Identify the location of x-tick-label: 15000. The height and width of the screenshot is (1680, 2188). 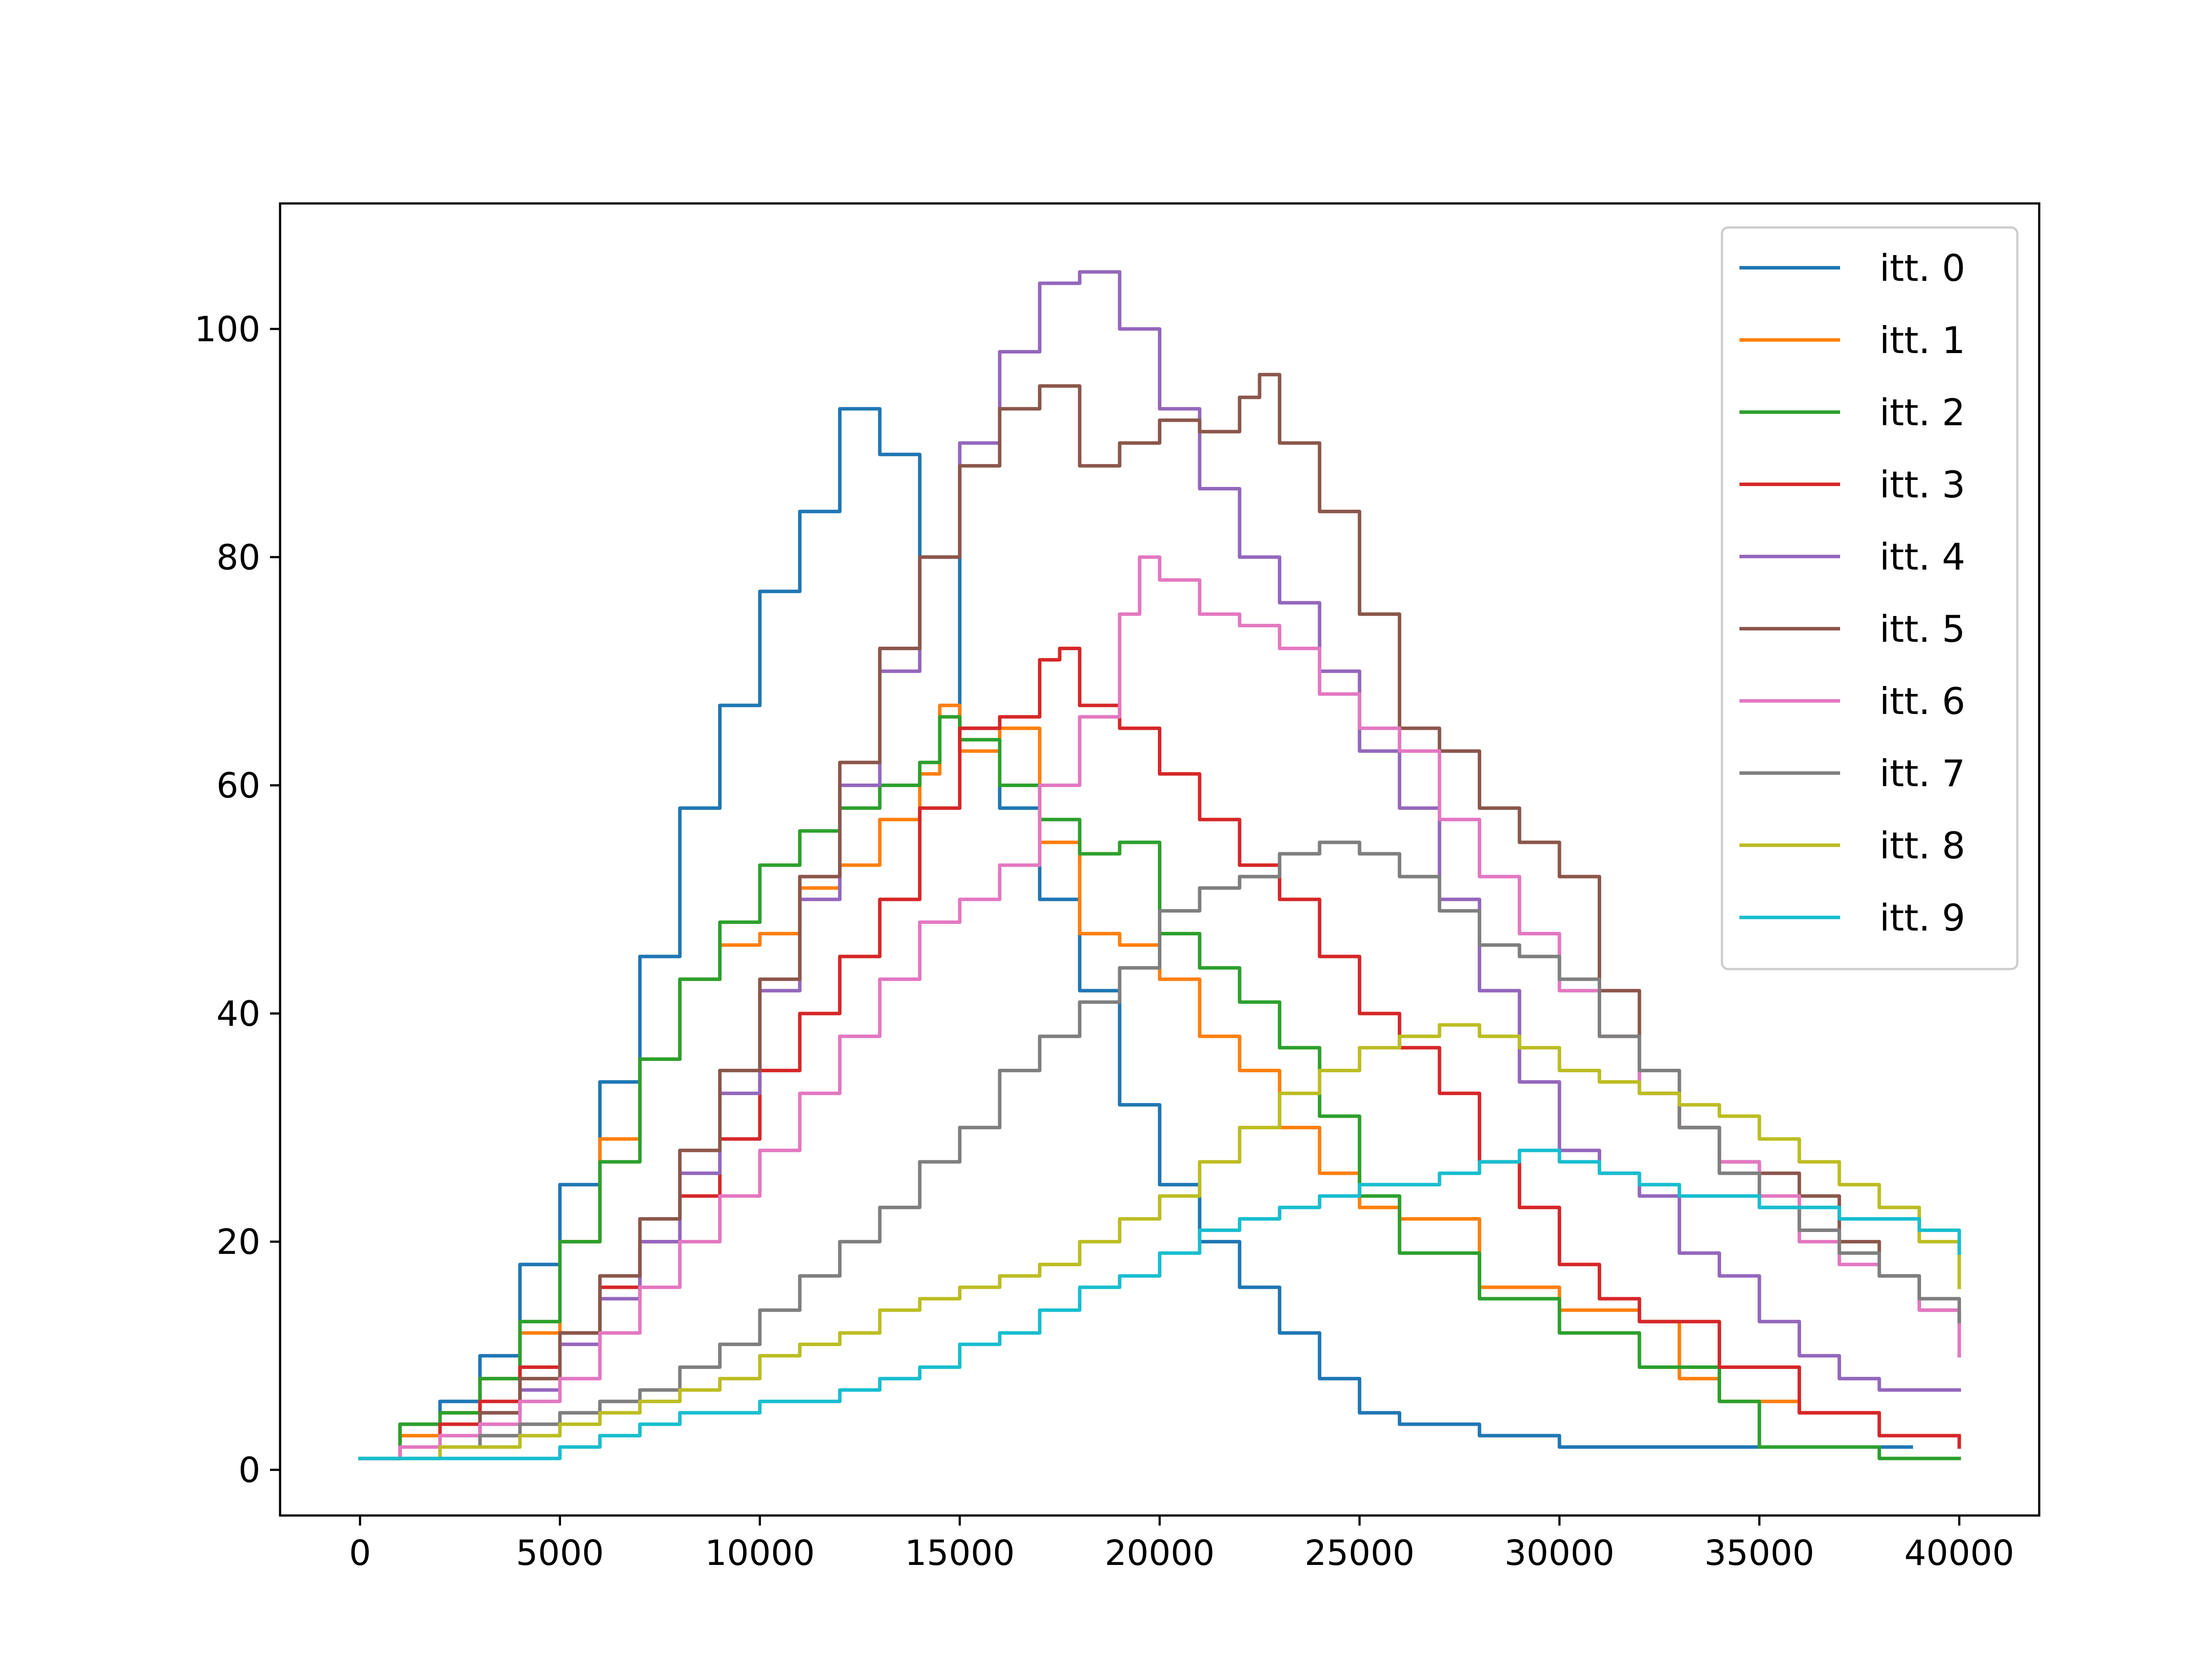
(960, 1553).